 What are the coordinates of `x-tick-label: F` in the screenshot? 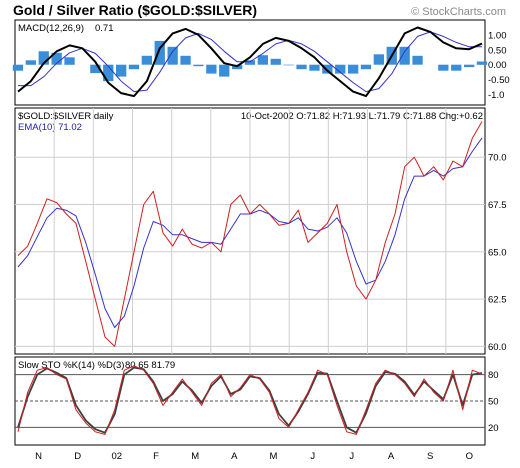 It's located at (156, 456).